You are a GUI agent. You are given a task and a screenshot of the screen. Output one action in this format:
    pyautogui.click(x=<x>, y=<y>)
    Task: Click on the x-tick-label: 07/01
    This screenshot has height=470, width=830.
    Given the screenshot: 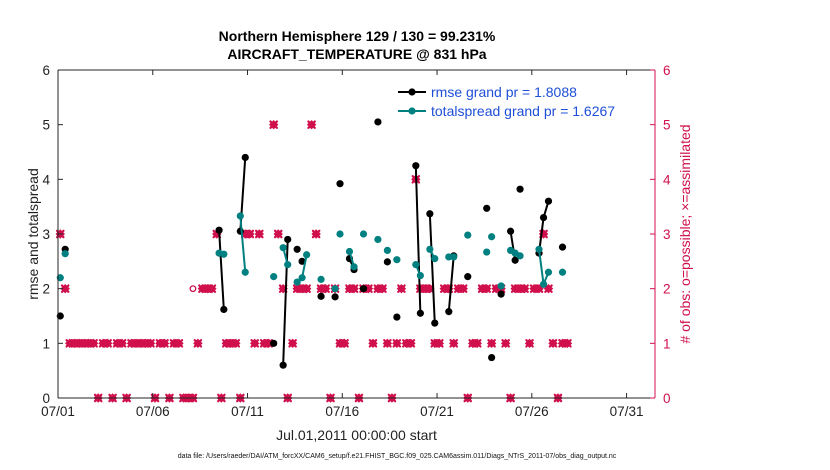 What is the action you would take?
    pyautogui.click(x=58, y=411)
    